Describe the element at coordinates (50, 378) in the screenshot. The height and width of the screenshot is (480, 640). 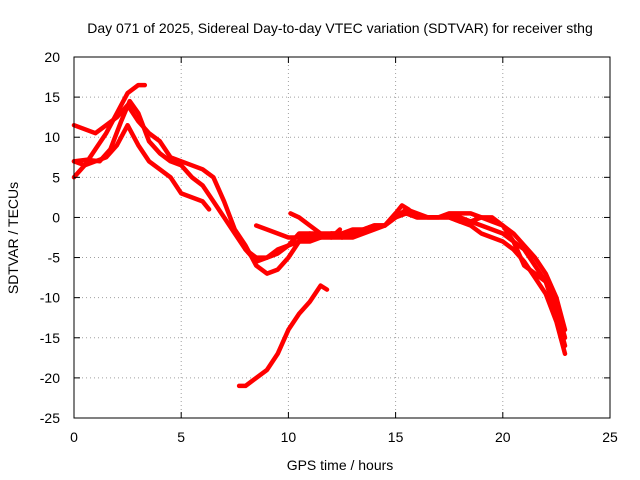
I see `y-tick-label: -20` at that location.